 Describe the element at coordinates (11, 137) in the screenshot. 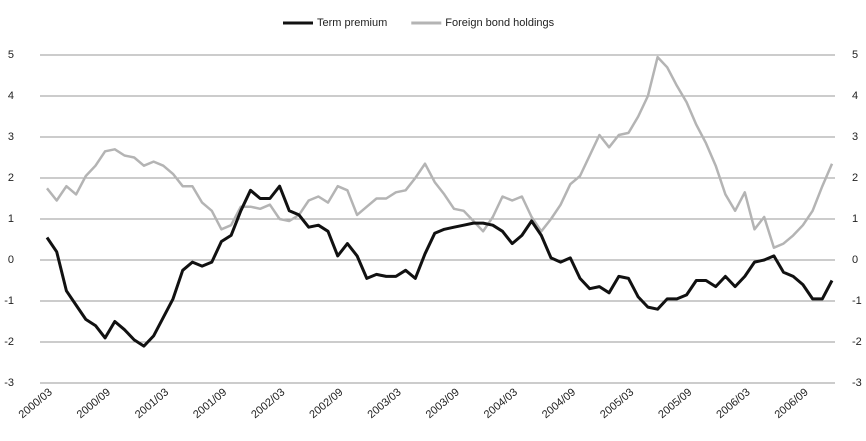

I see `y-tick-label: 3` at that location.